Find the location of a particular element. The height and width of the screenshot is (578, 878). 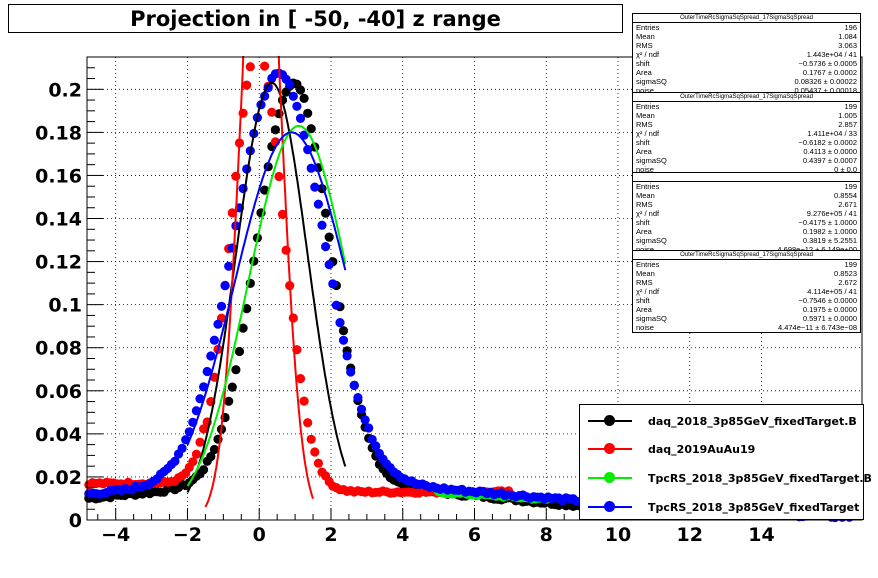

legend-entry-2: daq_2019AuAu19 is located at coordinates (671, 449).